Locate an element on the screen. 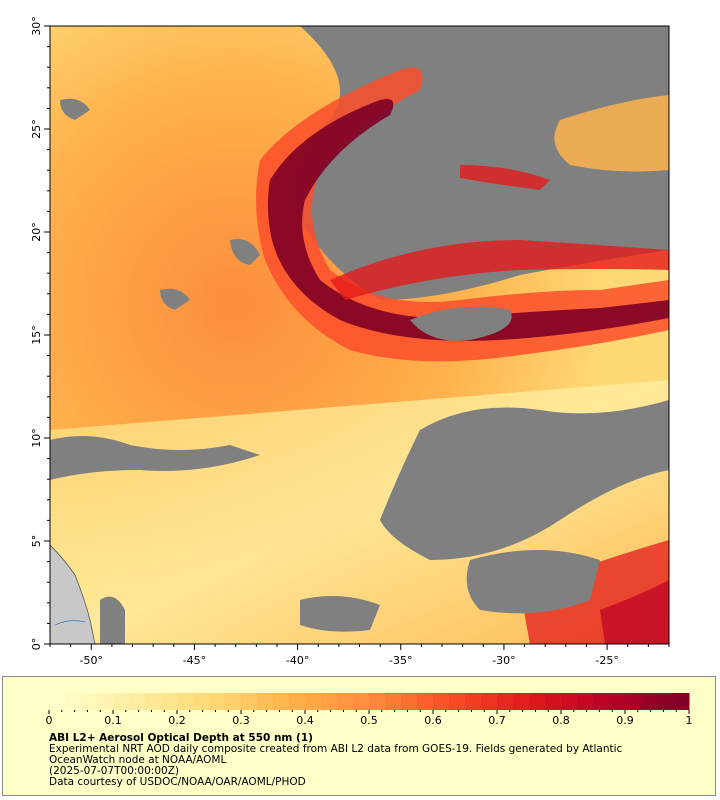 The height and width of the screenshot is (800, 720). longitude-tick-label: -35° is located at coordinates (400, 660).